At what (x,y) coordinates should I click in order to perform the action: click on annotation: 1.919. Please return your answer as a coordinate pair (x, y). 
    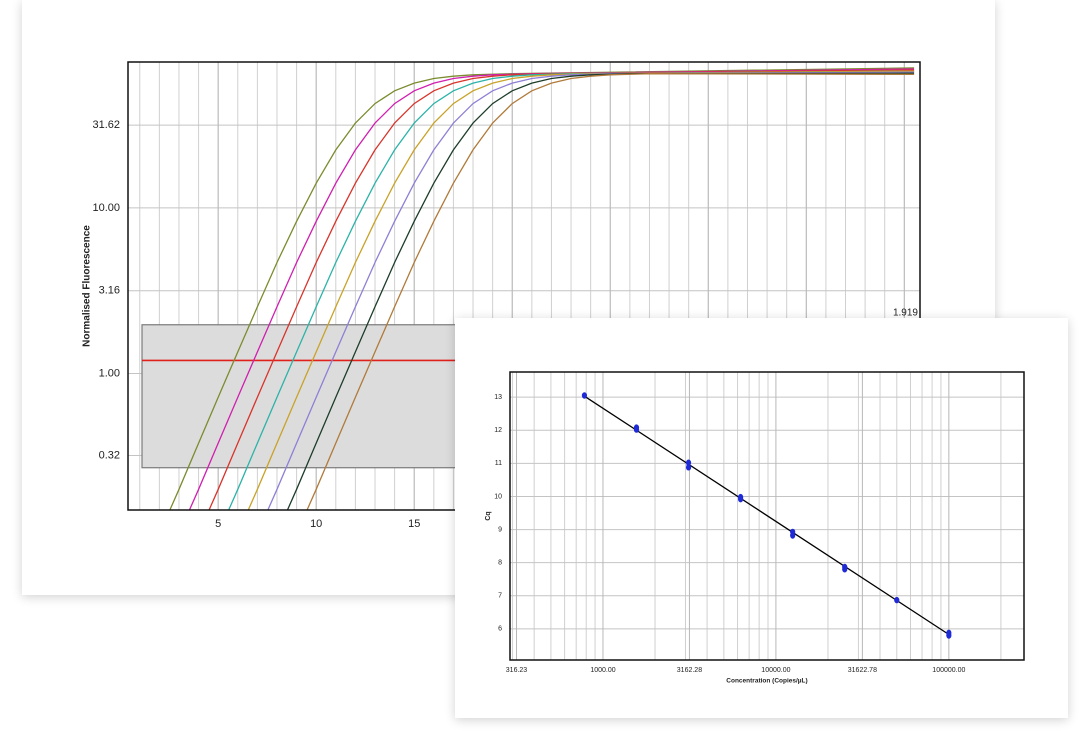
    Looking at the image, I should click on (905, 313).